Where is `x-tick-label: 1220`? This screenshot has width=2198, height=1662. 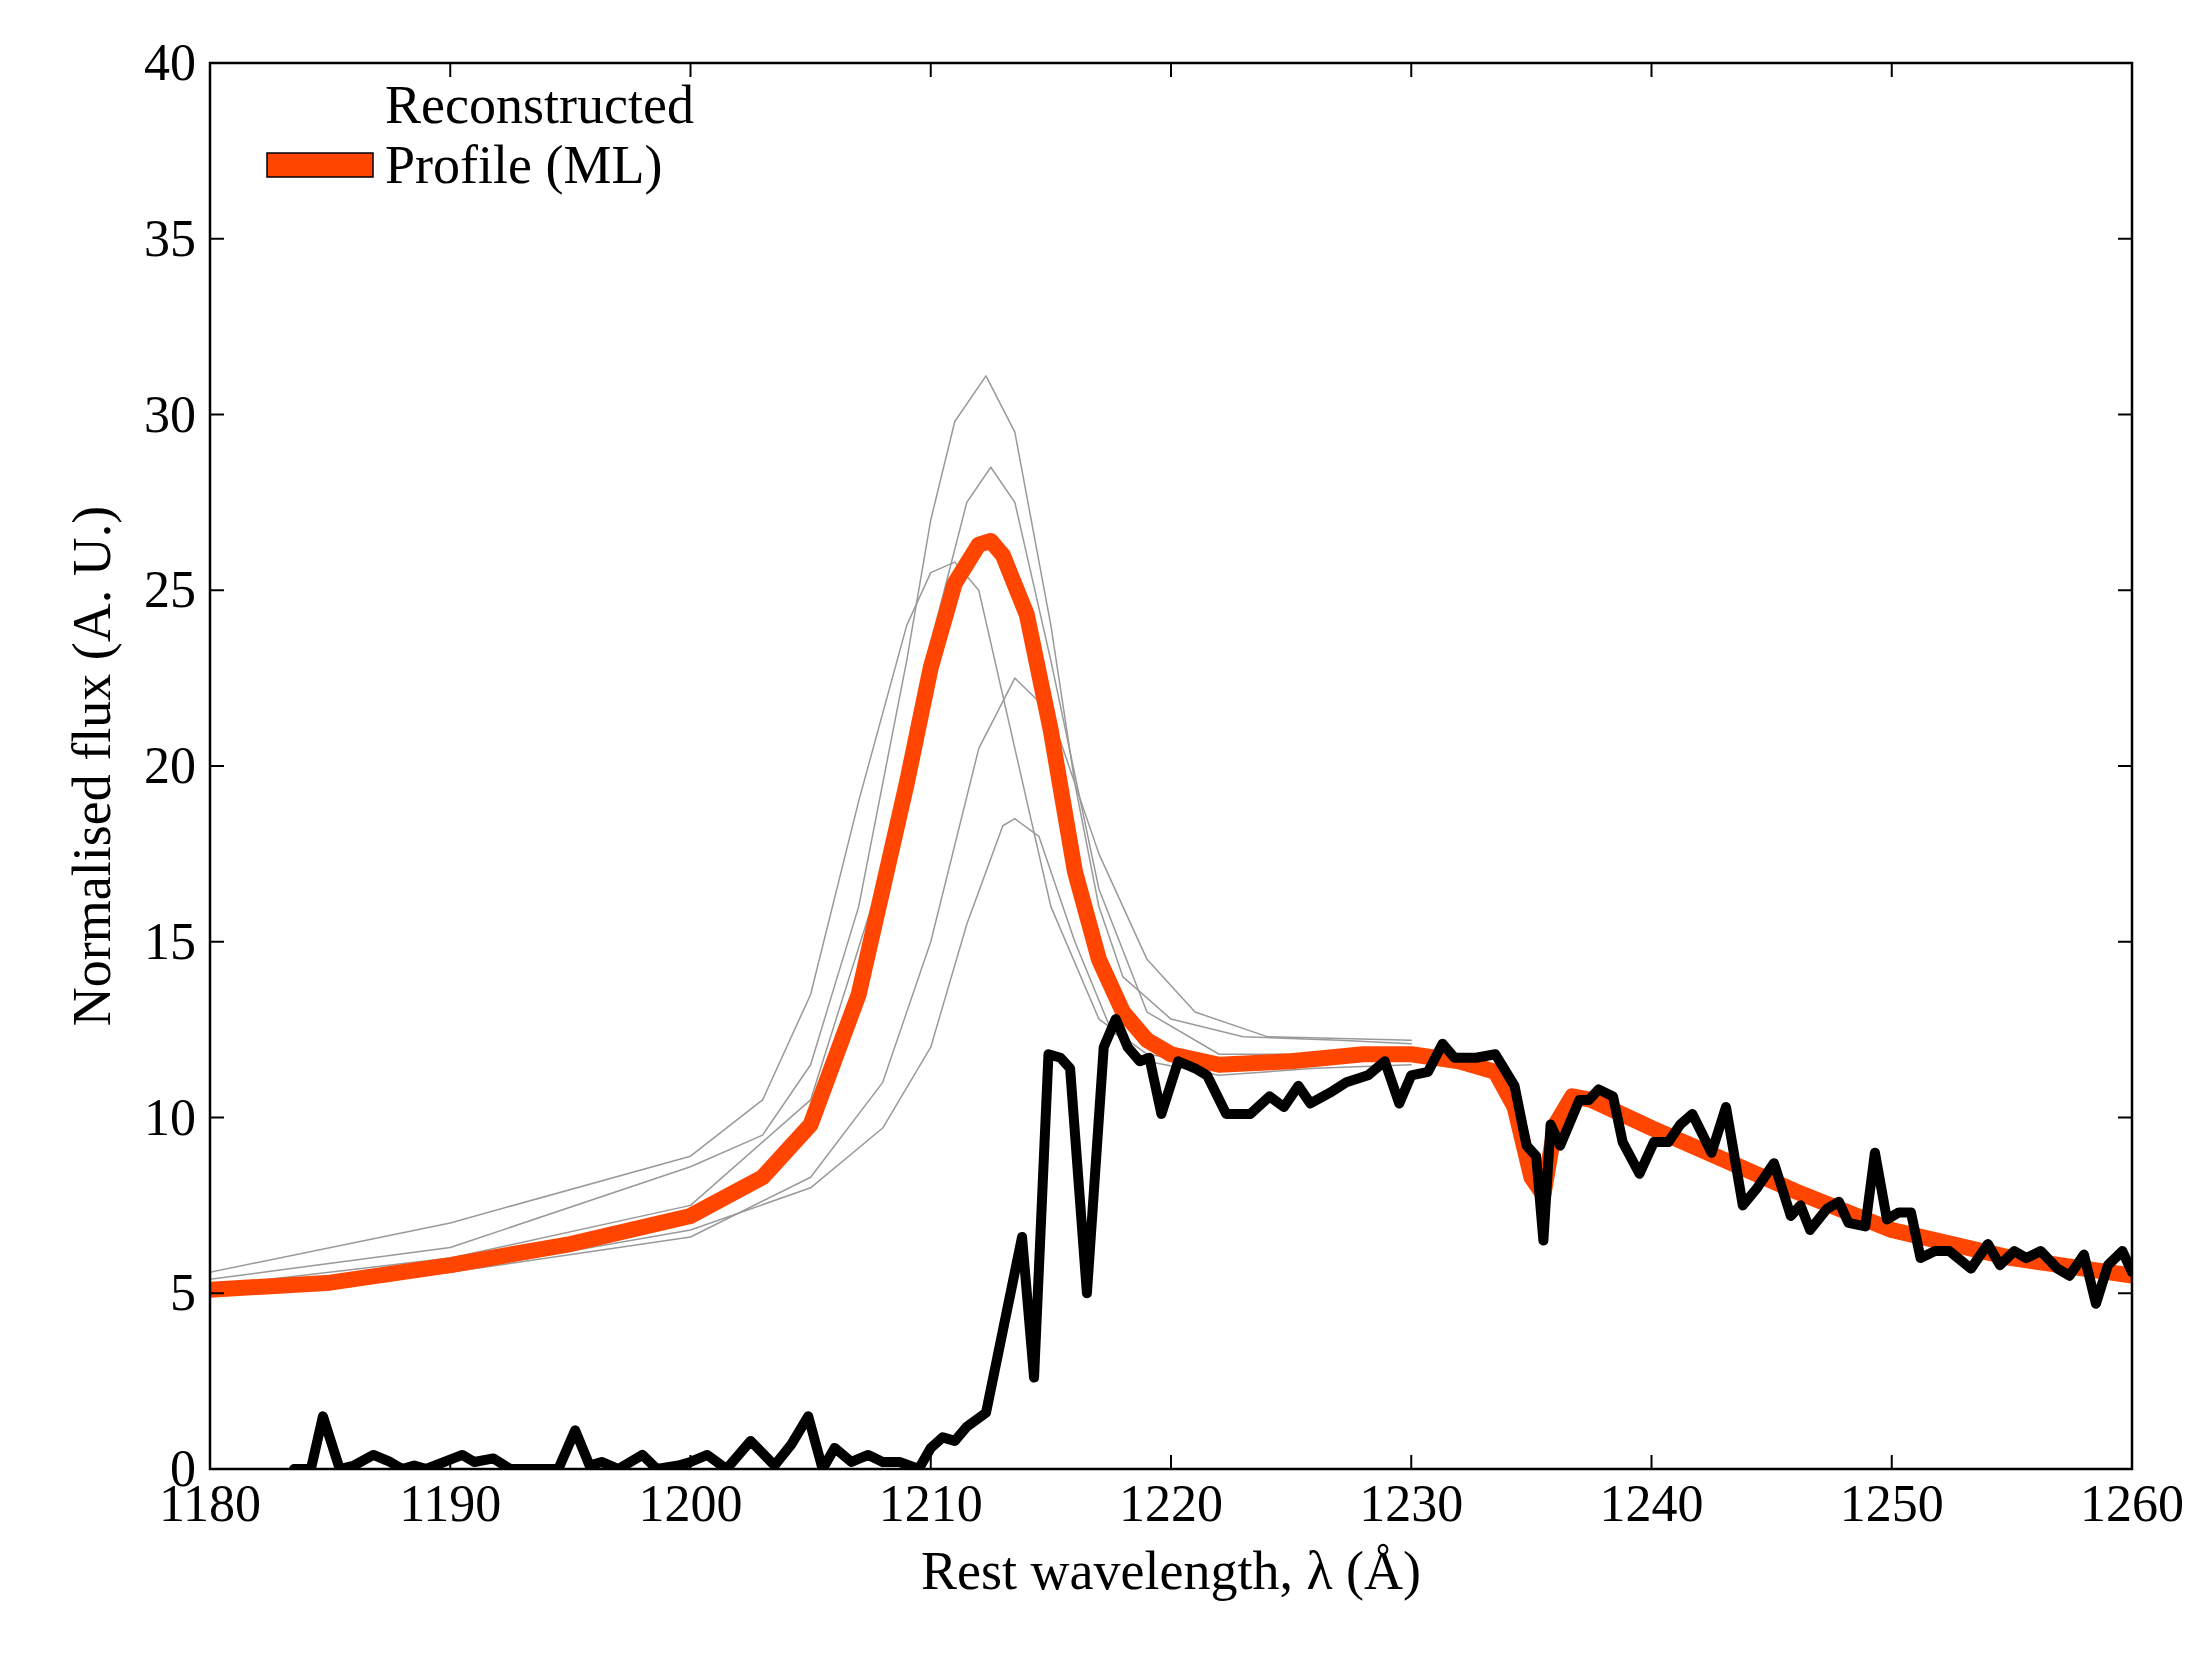
x-tick-label: 1220 is located at coordinates (1171, 1503).